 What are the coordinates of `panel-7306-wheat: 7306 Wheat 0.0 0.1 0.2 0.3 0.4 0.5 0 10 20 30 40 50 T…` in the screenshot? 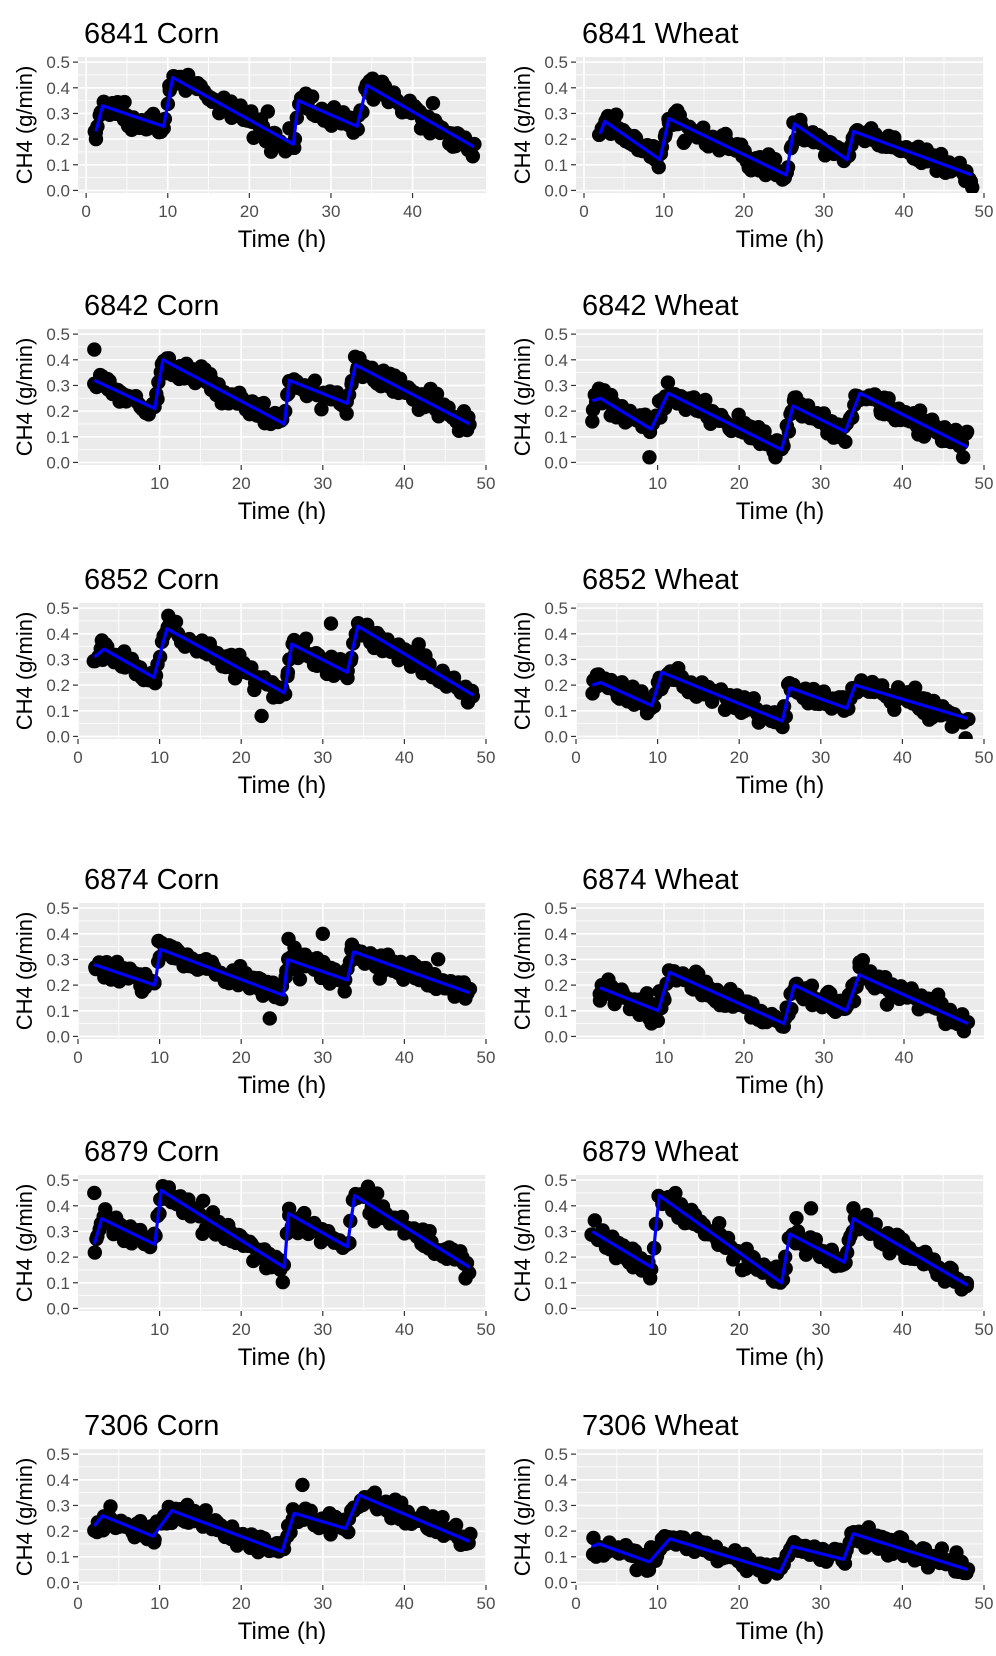 It's located at (751, 1527).